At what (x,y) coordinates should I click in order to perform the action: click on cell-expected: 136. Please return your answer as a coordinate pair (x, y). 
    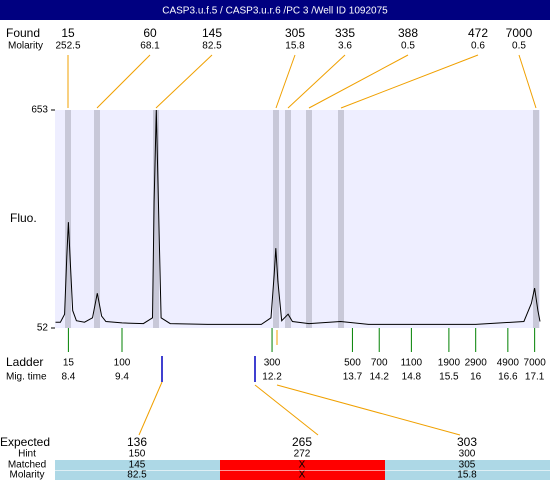
    Looking at the image, I should click on (137, 442).